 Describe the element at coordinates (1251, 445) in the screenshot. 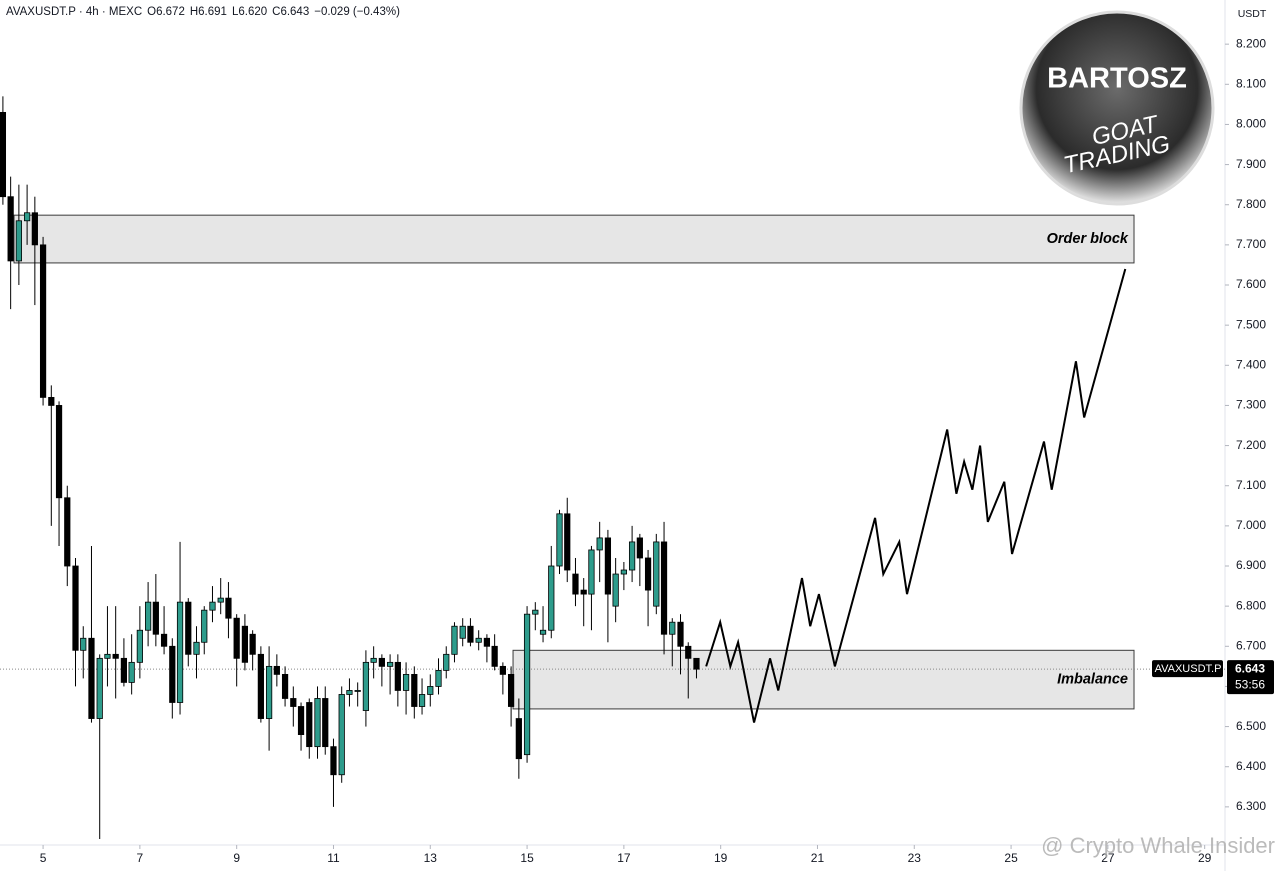

I see `y-tick-label: 7.200` at that location.